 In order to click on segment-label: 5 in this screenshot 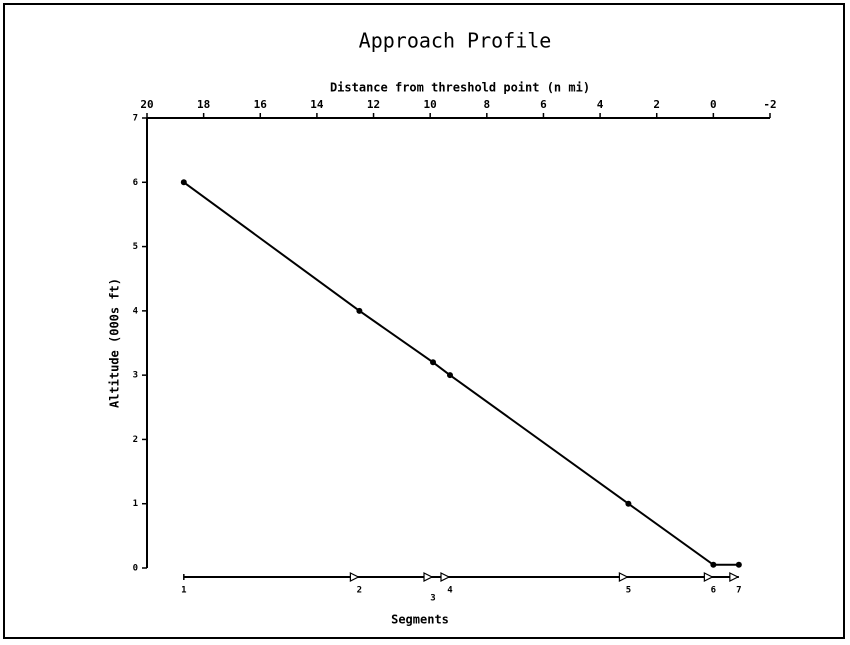, I will do `click(628, 591)`.